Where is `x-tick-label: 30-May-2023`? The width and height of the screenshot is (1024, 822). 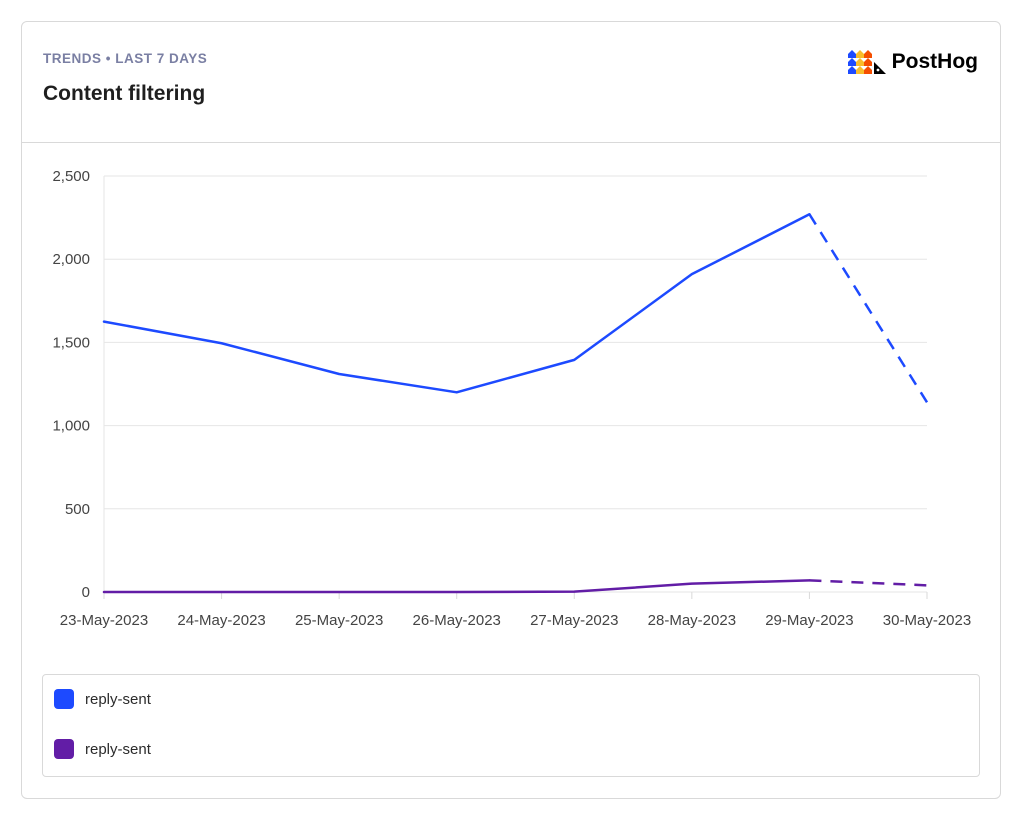
x-tick-label: 30-May-2023 is located at coordinates (927, 620).